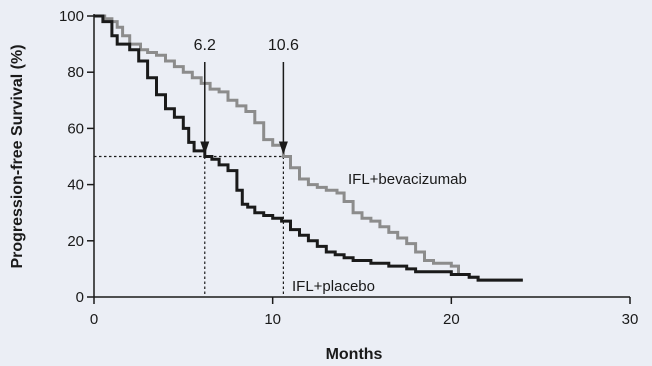  What do you see at coordinates (630, 319) in the screenshot?
I see `x-tick-label-30: 30` at bounding box center [630, 319].